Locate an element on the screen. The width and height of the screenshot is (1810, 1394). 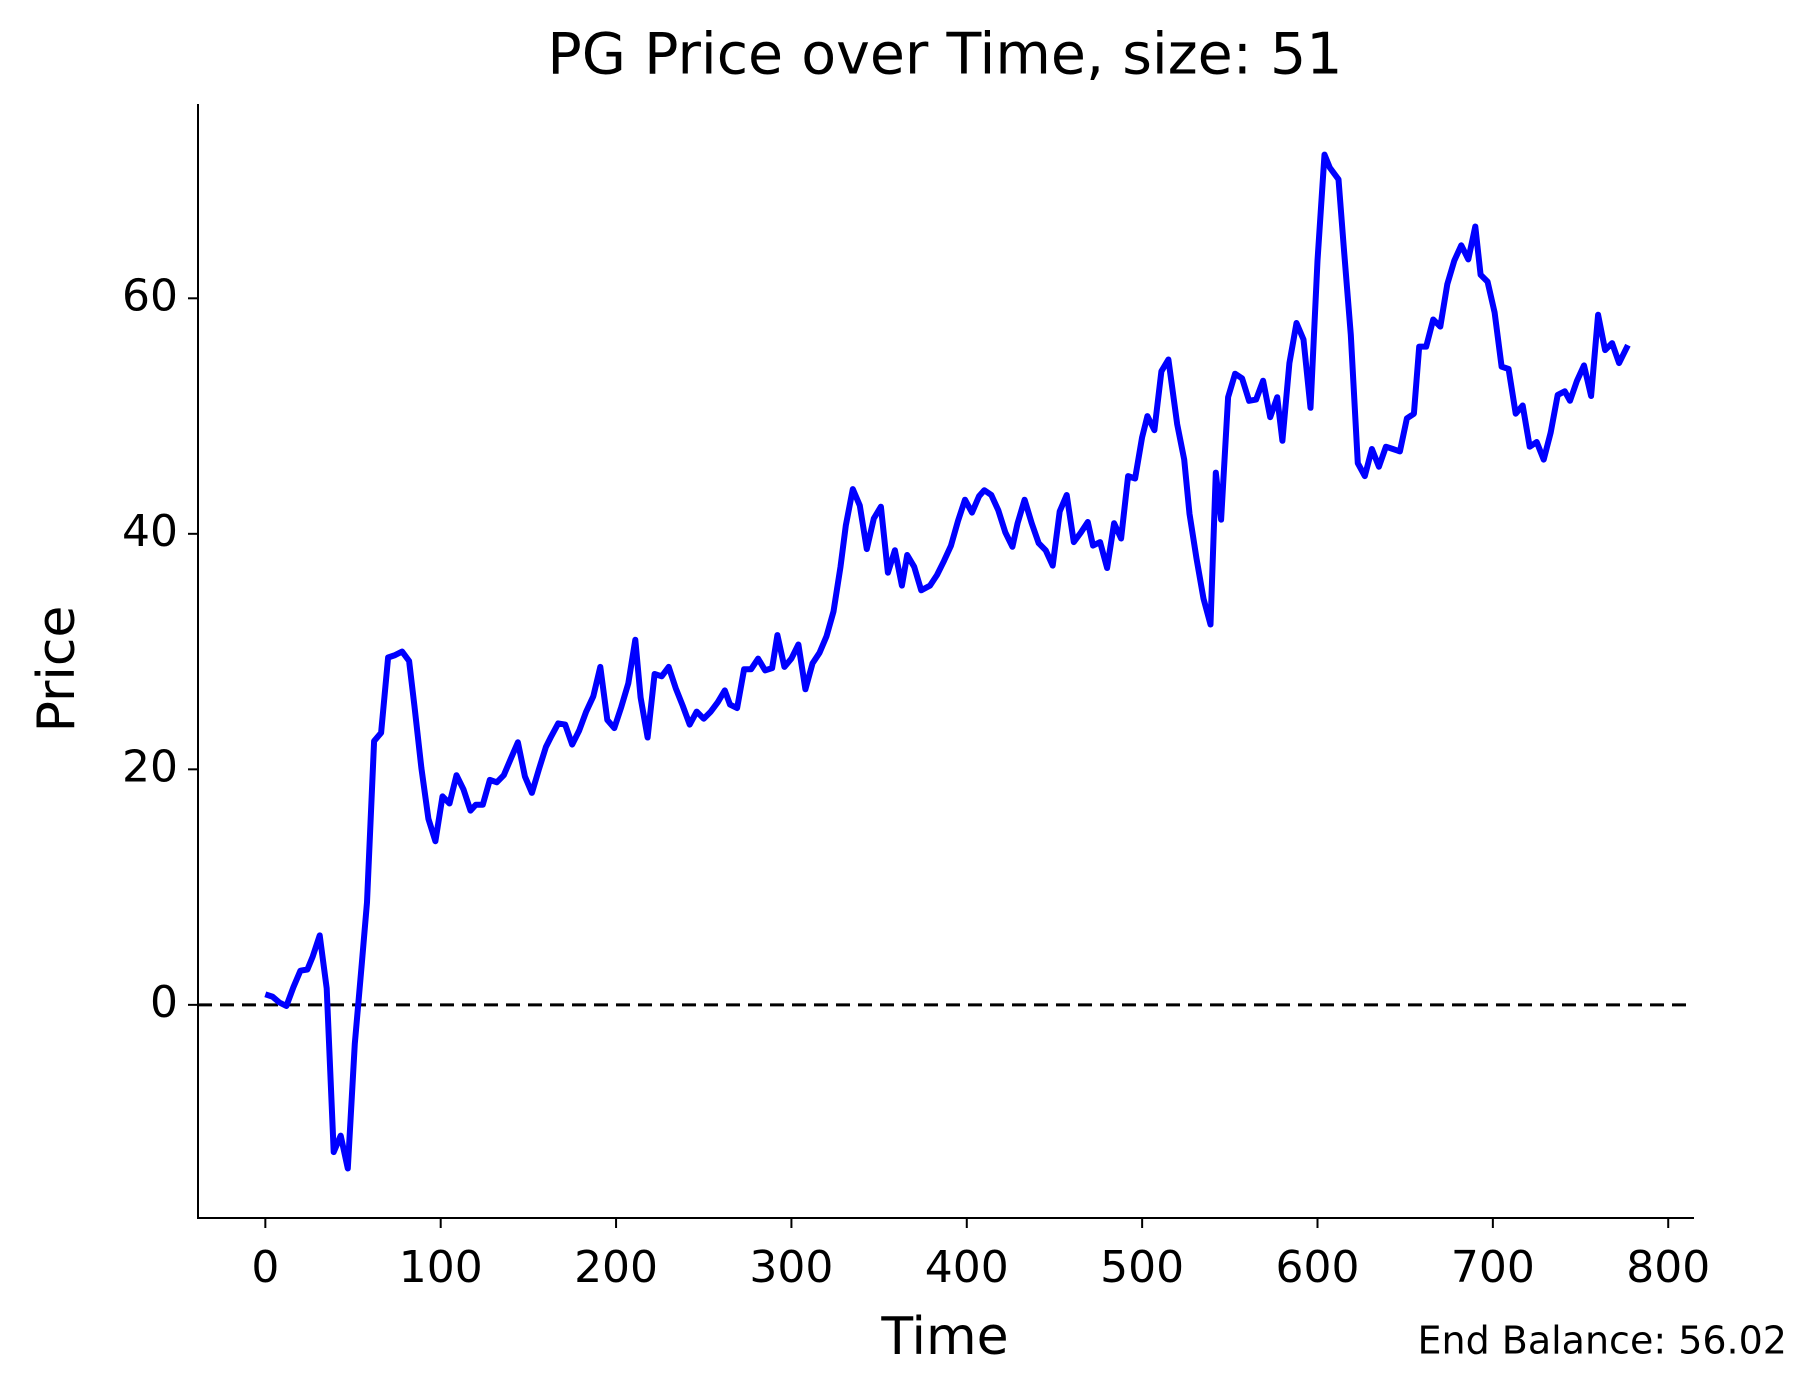
x-tick-label: 600 is located at coordinates (1318, 1267).